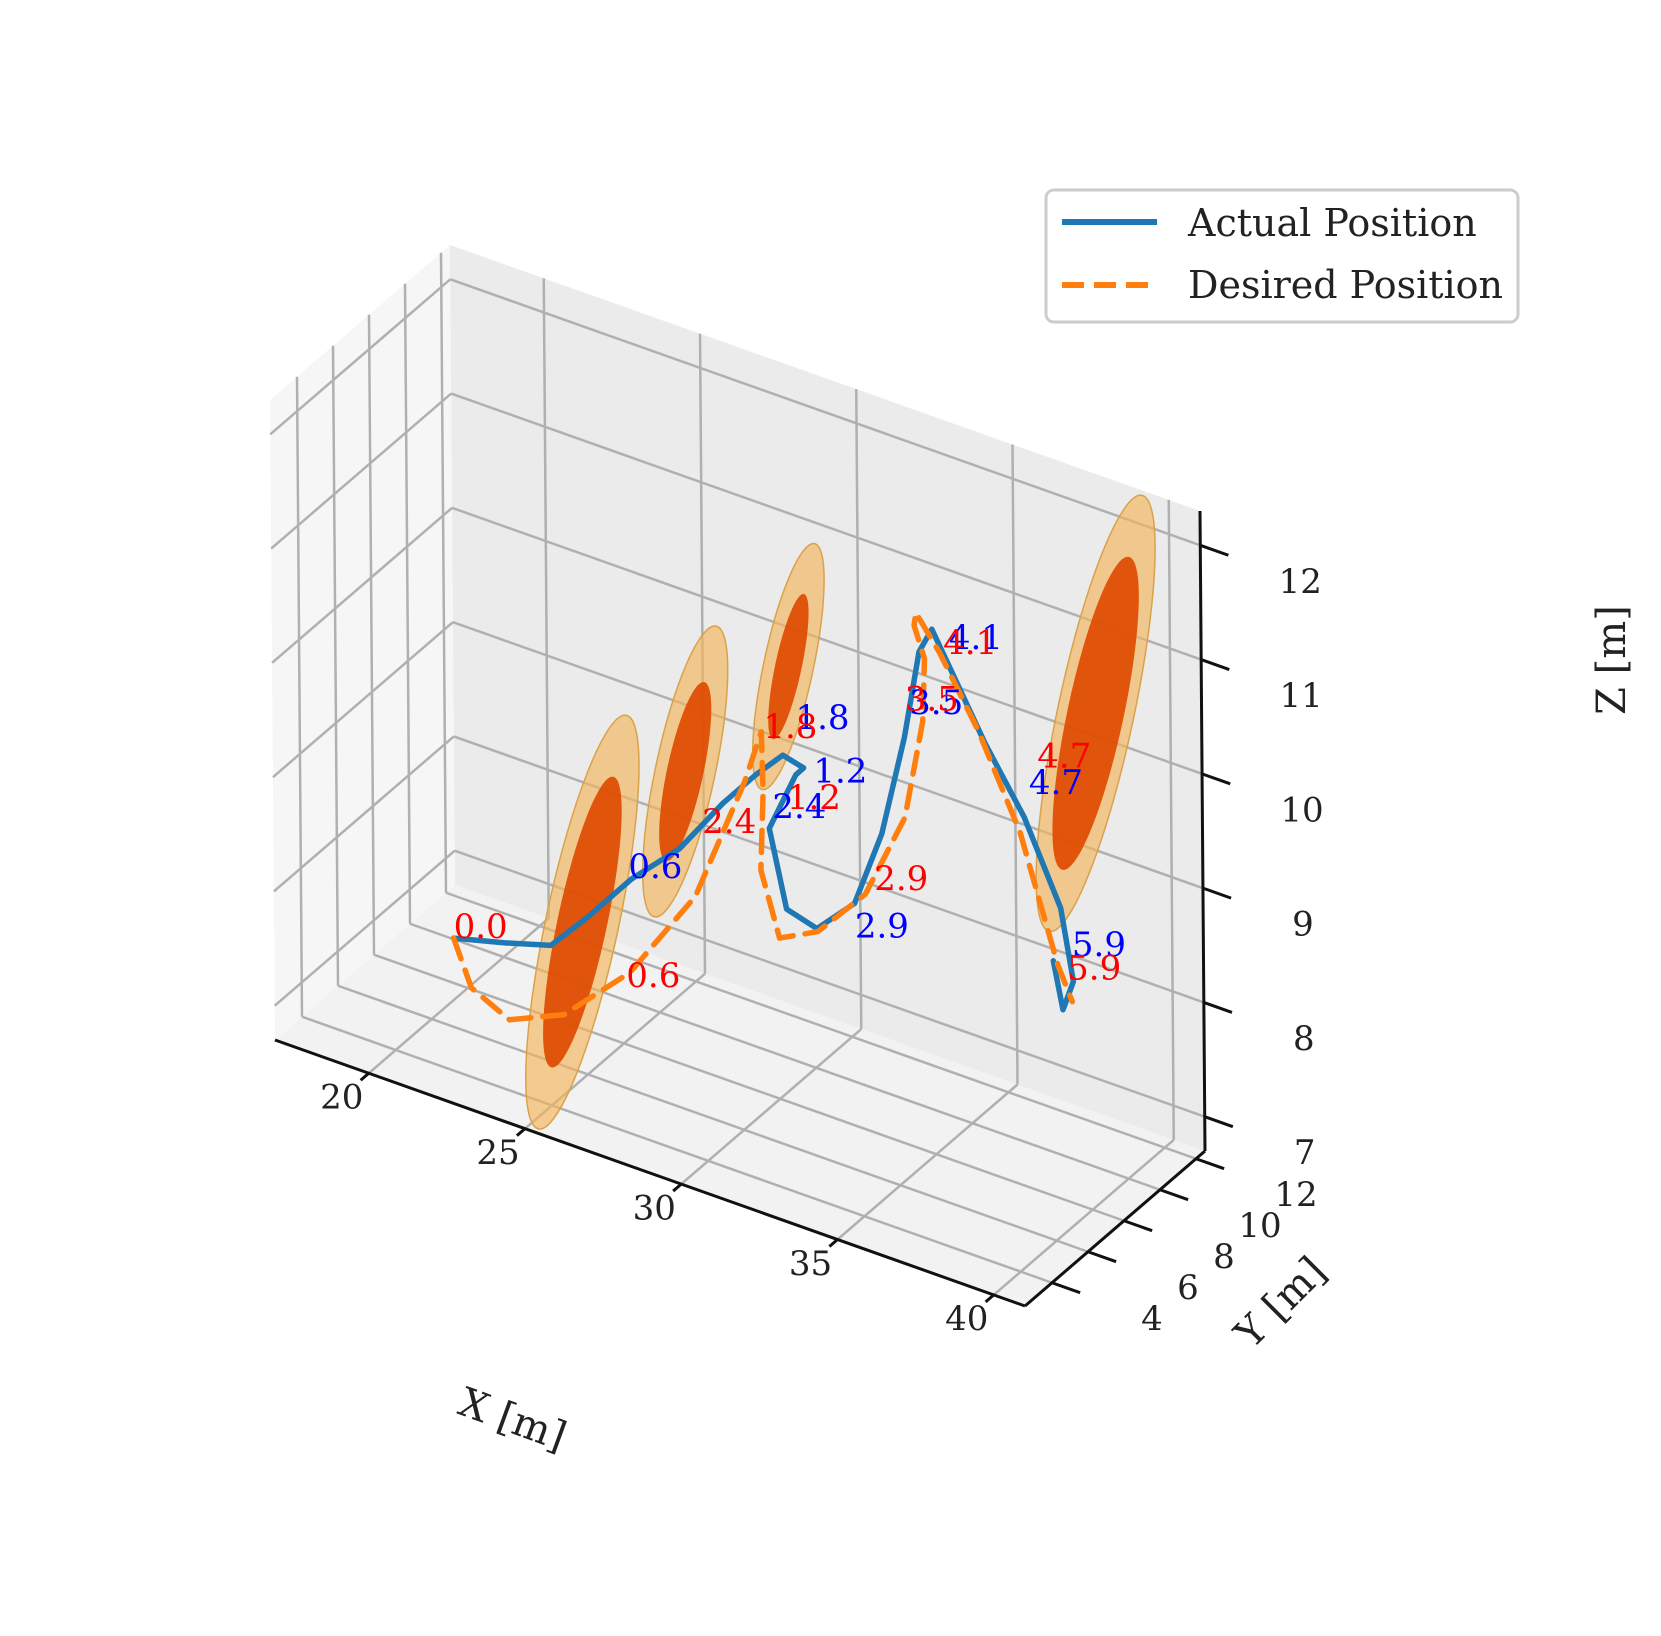 The image size is (1661, 1636). Describe the element at coordinates (1332, 223) in the screenshot. I see `legend-label-actual: Actual Position` at that location.